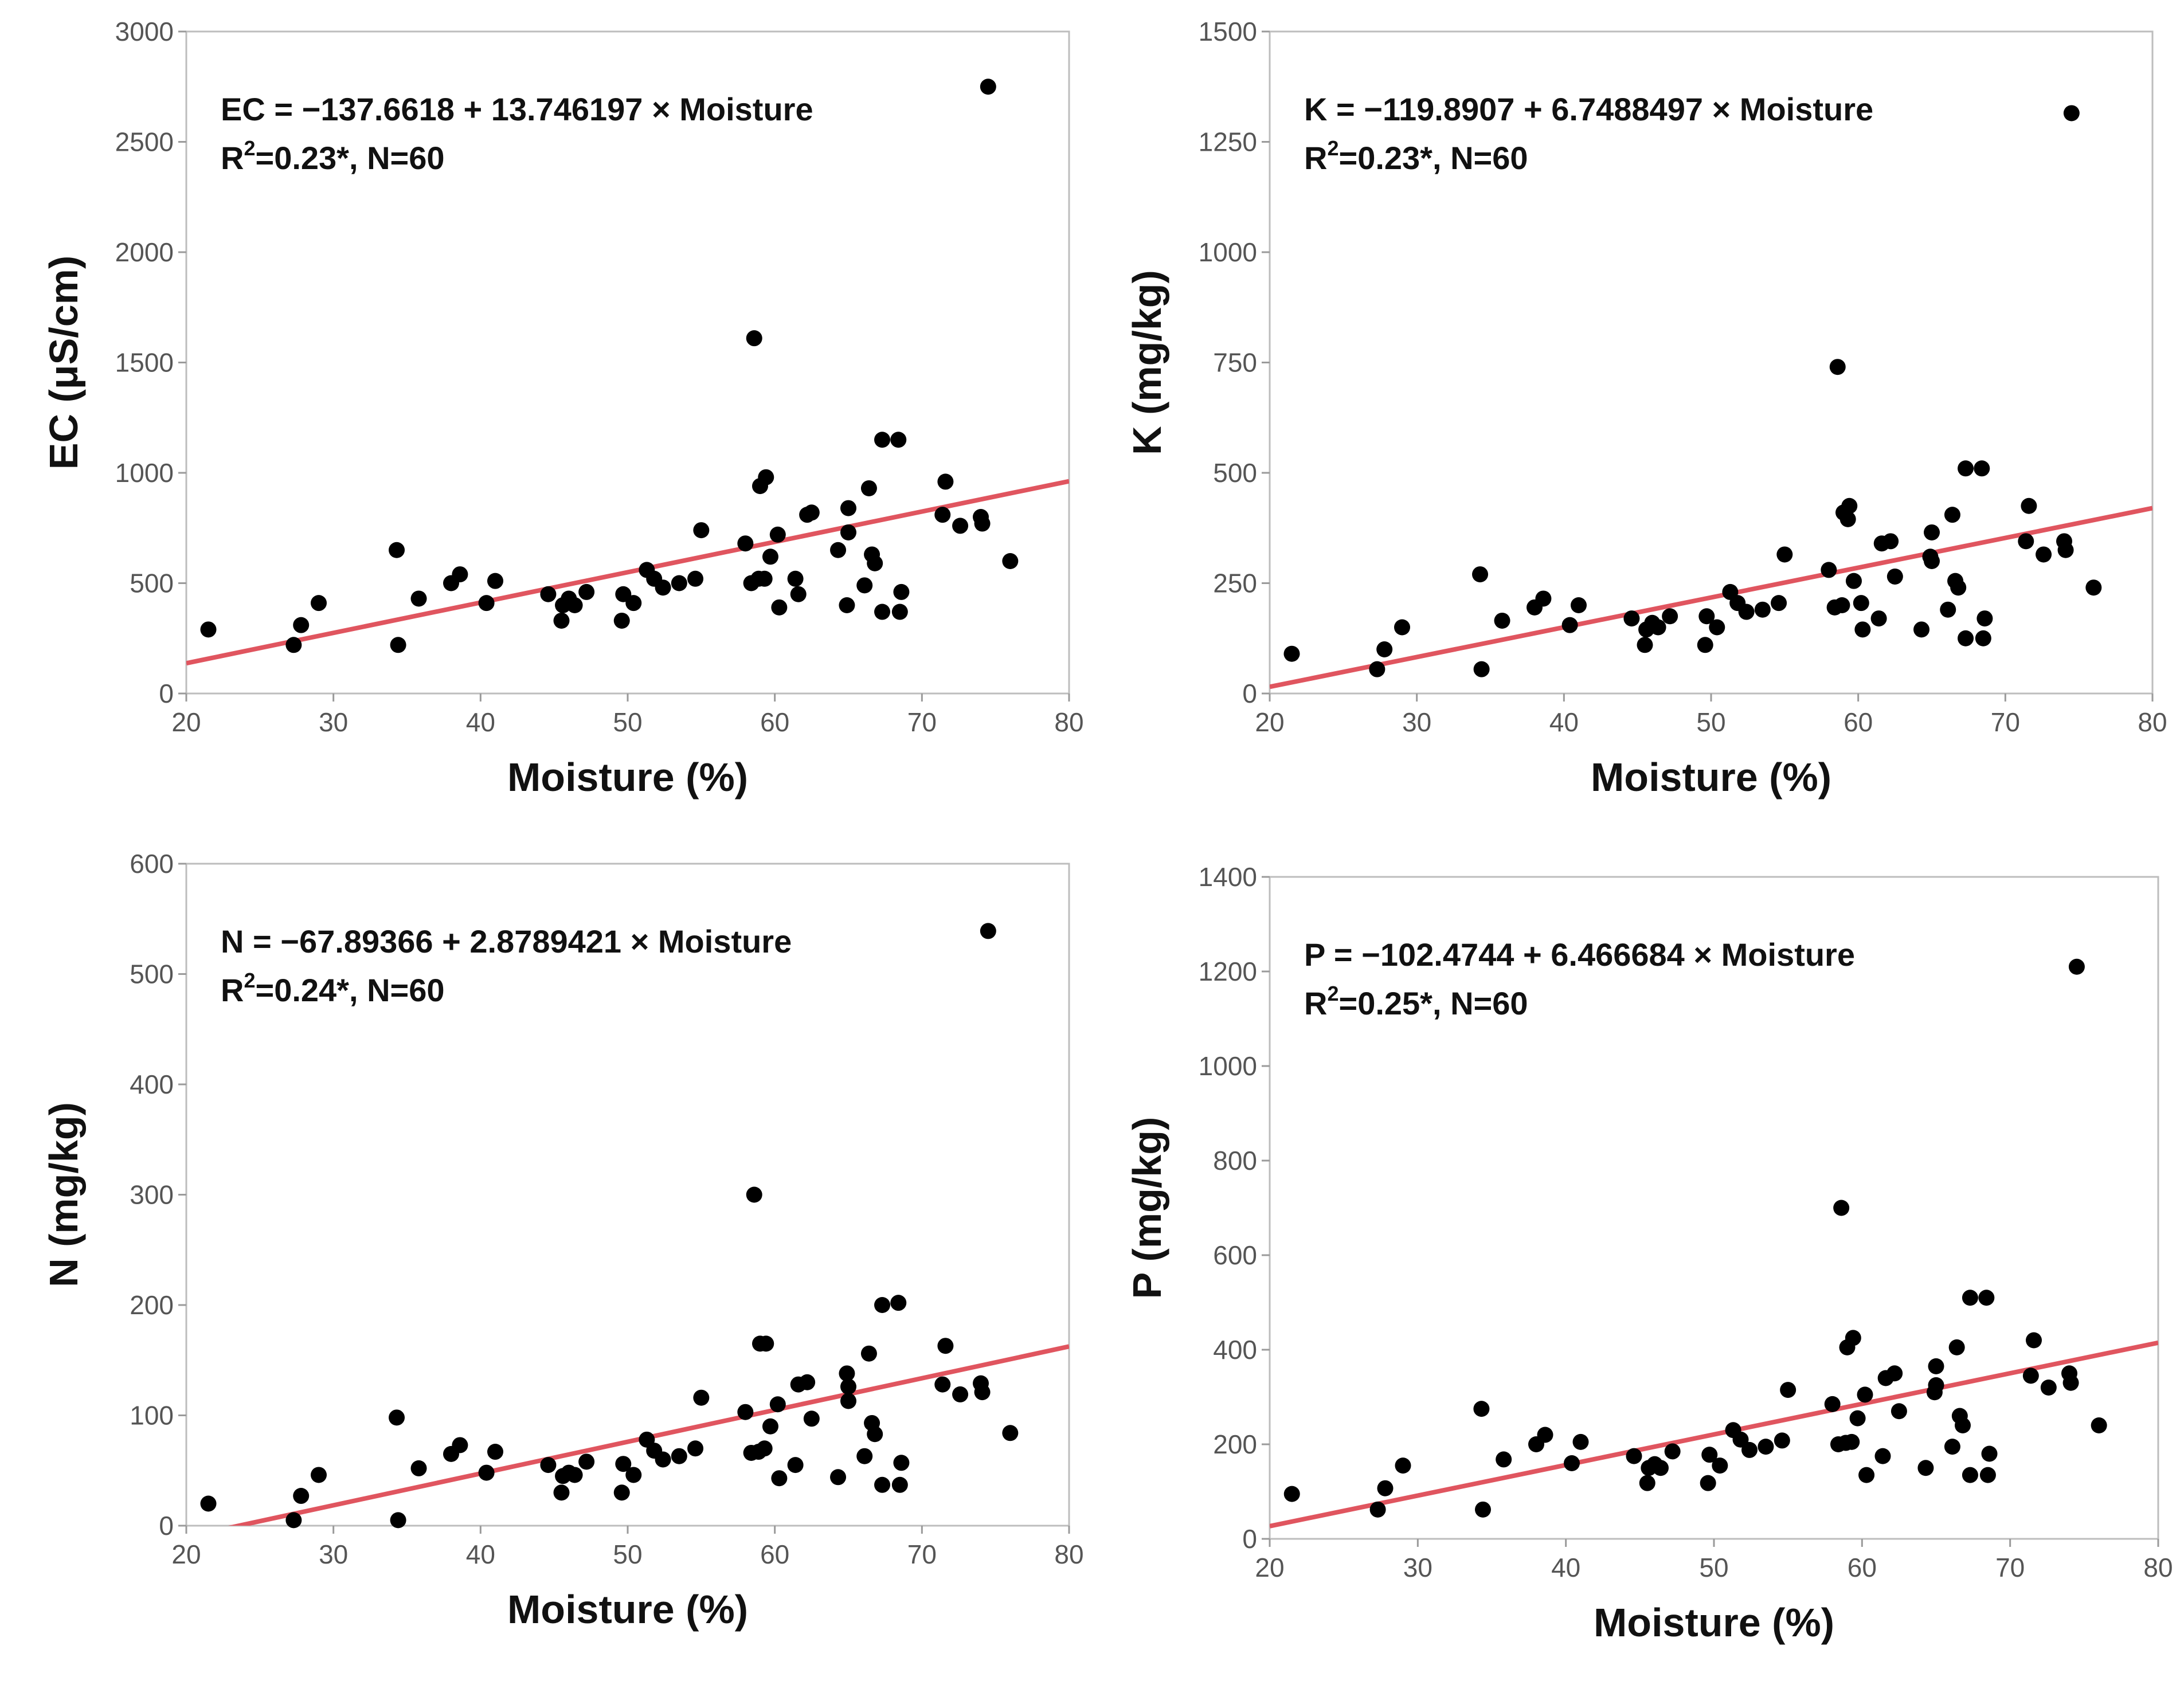 This screenshot has width=2184, height=1681. What do you see at coordinates (145, 252) in the screenshot?
I see `y-tick-label: 2000` at bounding box center [145, 252].